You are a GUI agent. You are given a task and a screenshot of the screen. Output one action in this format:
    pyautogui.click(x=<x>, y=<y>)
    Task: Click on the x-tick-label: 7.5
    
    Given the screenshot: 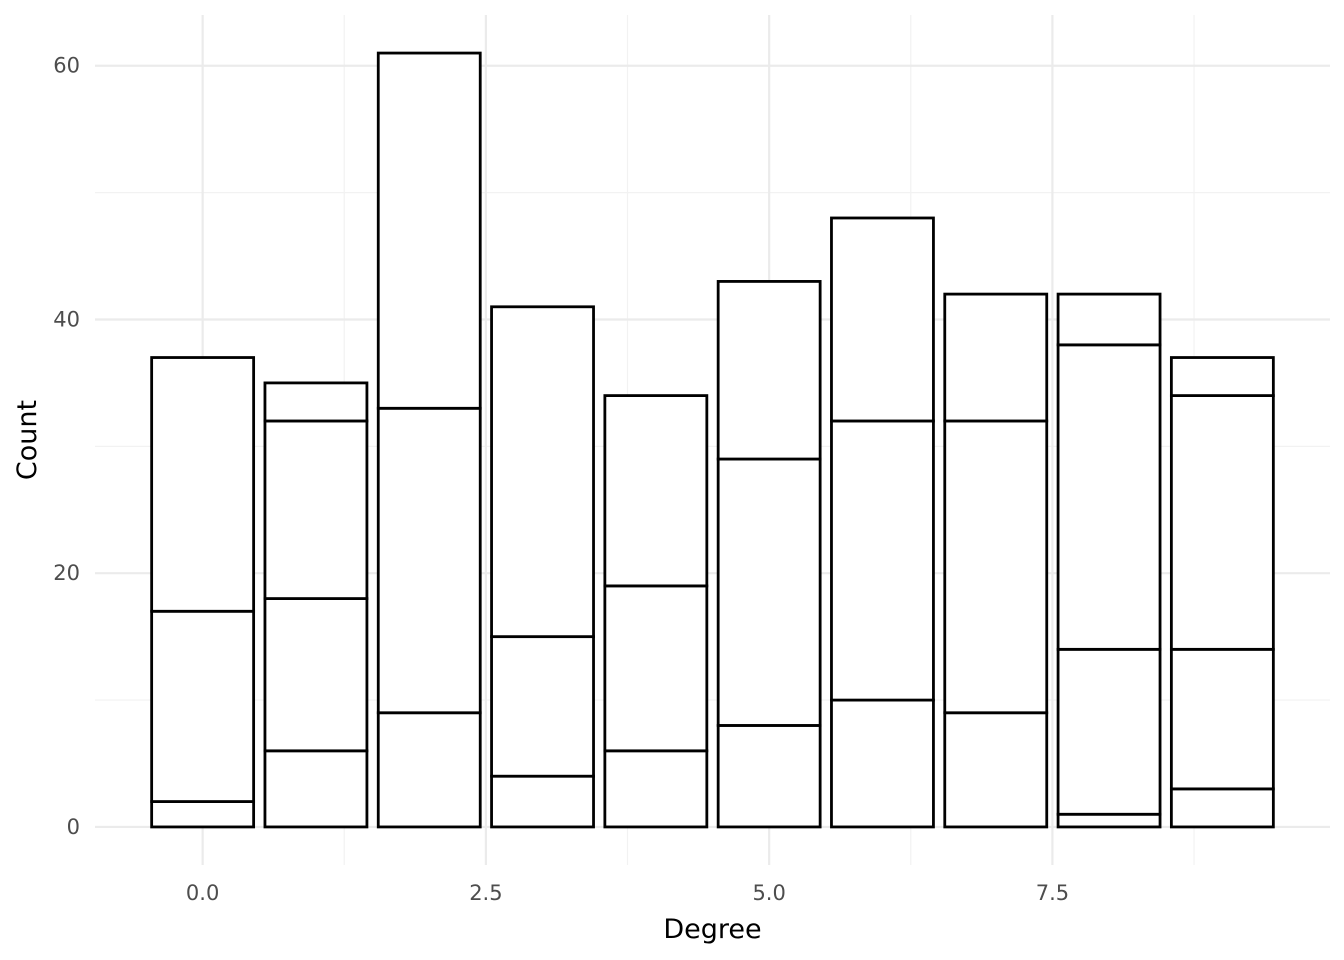 What is the action you would take?
    pyautogui.click(x=1052, y=893)
    